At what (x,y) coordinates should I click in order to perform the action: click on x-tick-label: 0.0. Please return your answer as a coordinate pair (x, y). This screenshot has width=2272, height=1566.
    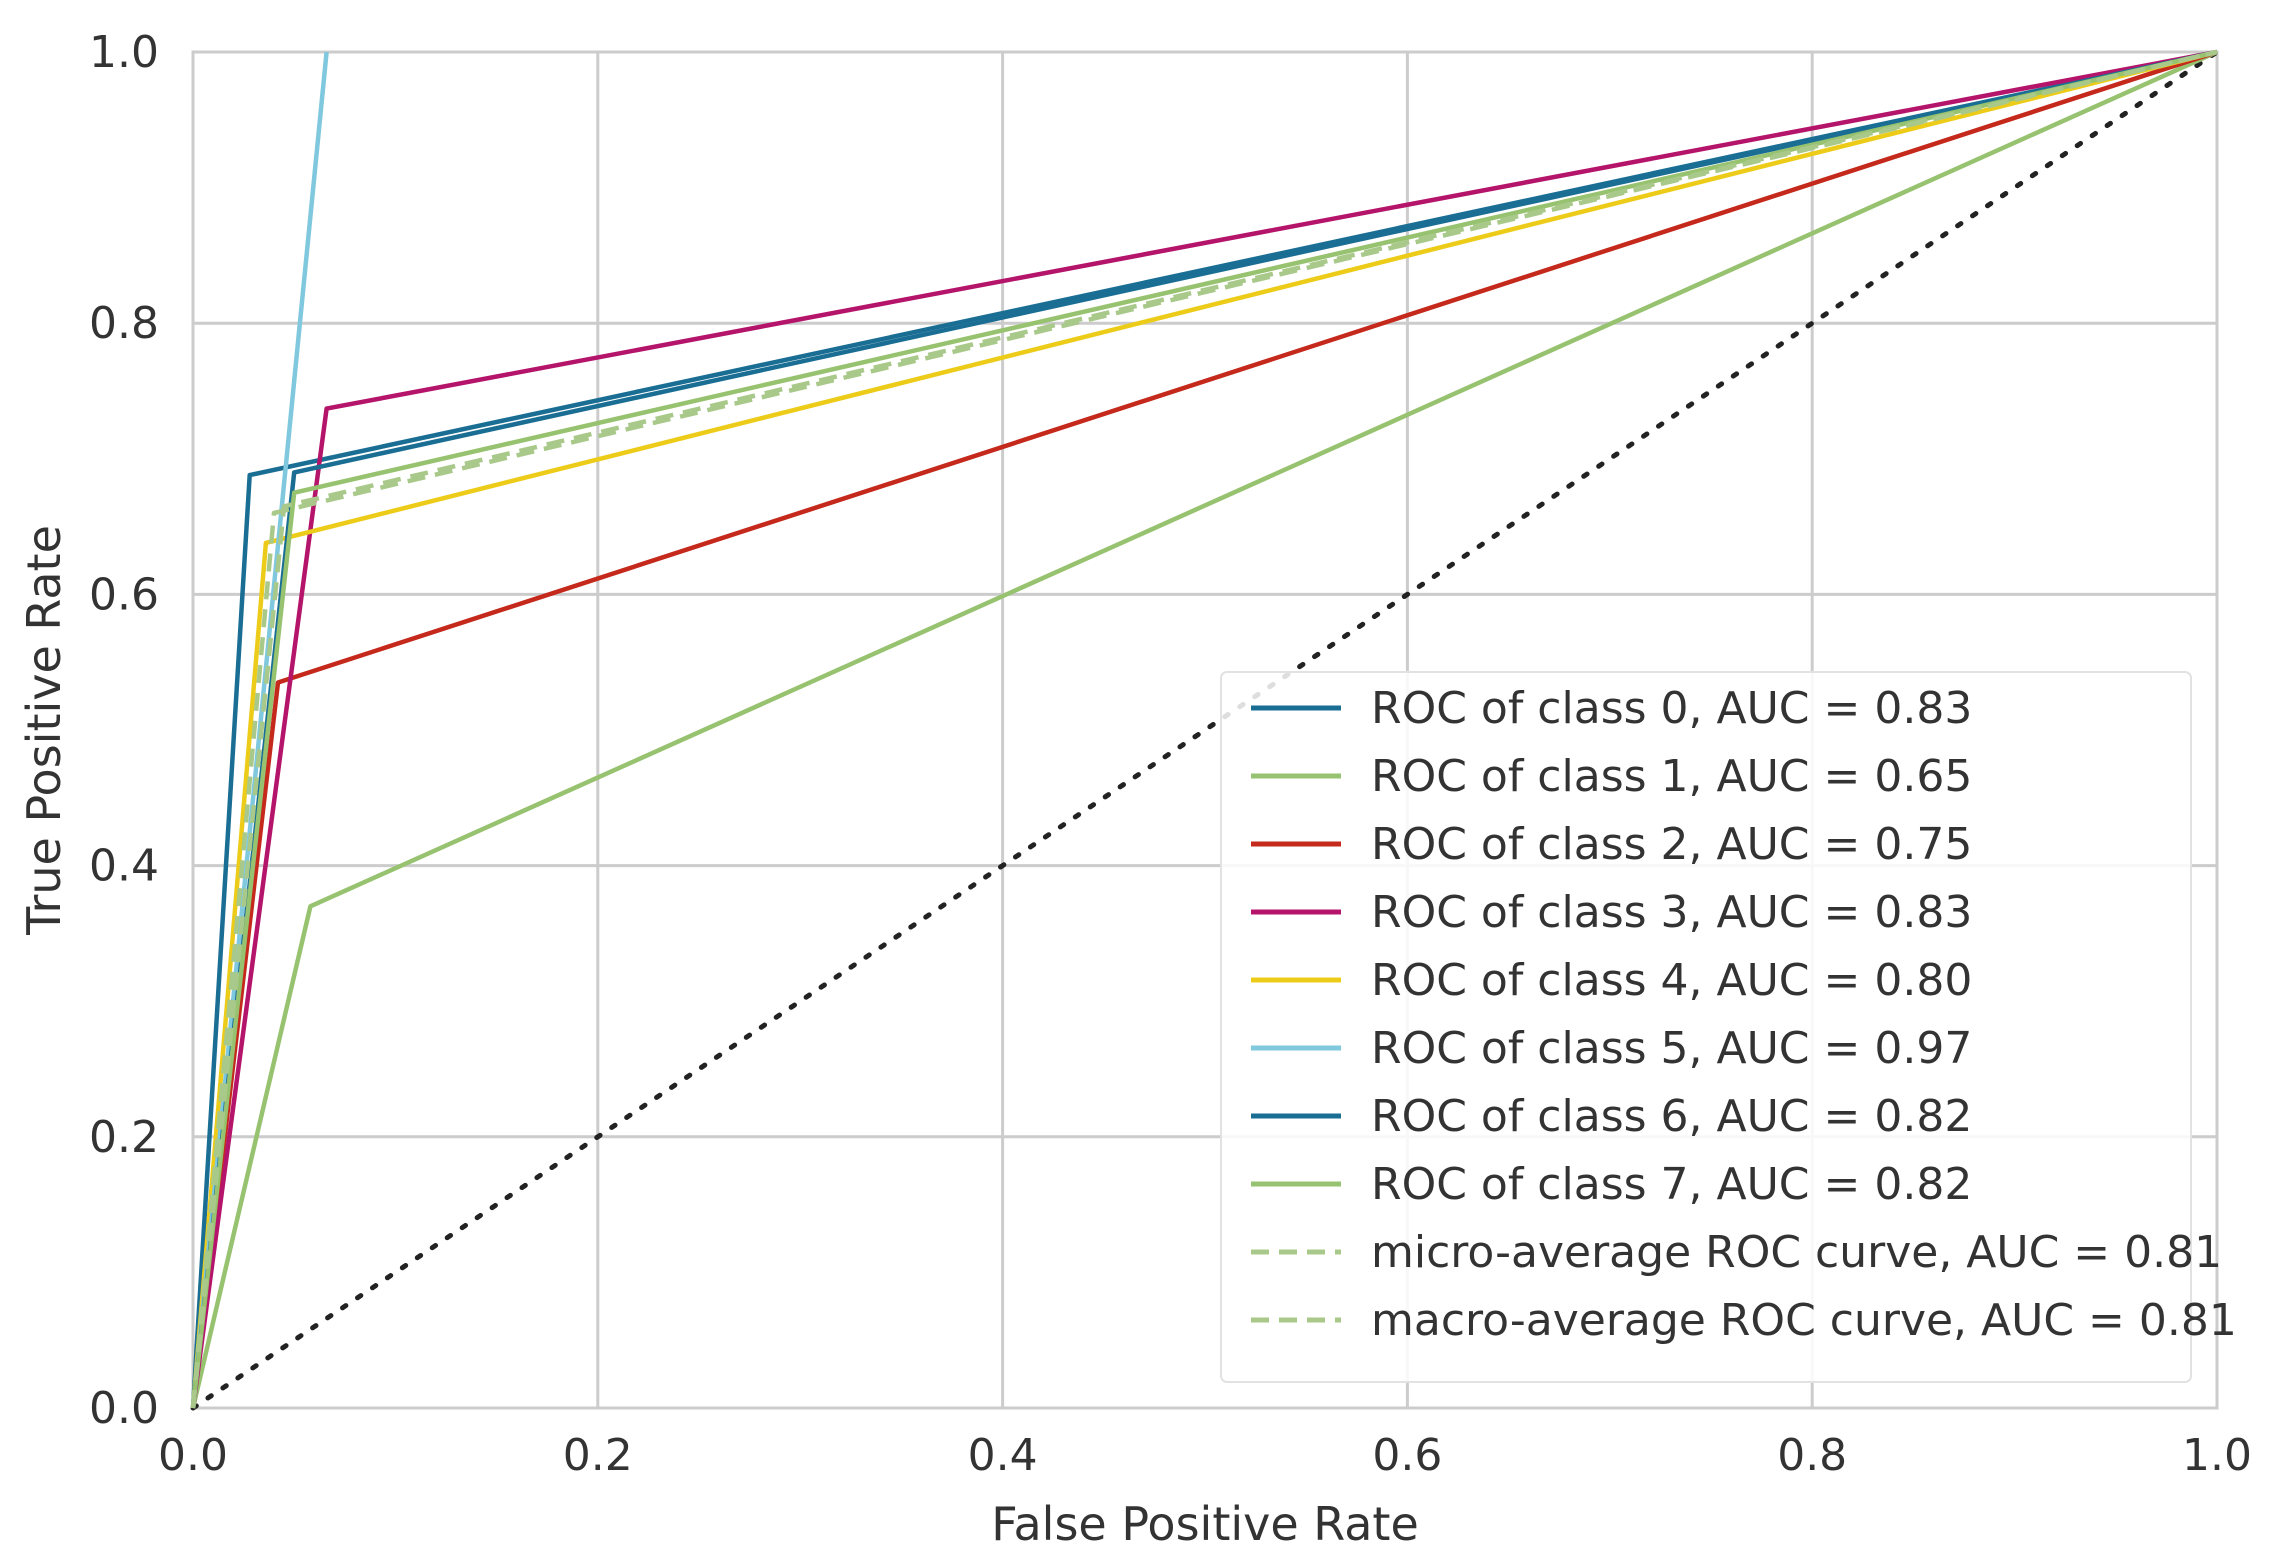
    Looking at the image, I should click on (193, 1455).